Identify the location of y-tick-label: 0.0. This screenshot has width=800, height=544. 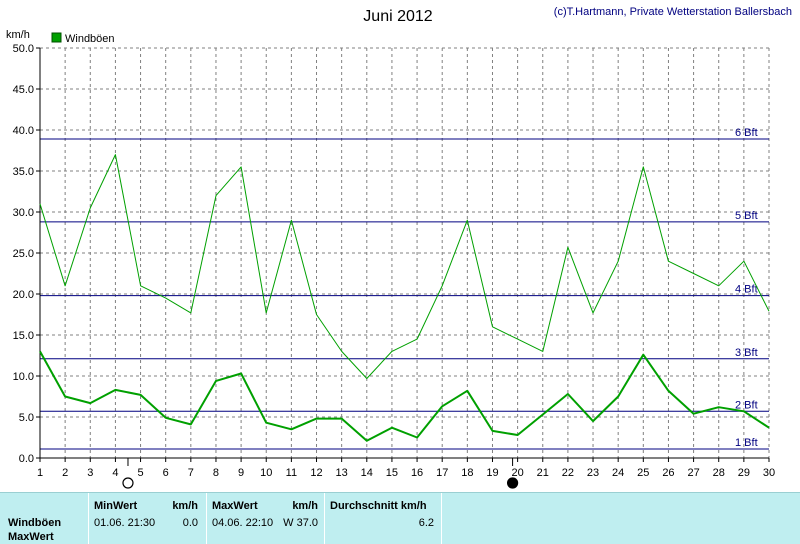
(26, 459).